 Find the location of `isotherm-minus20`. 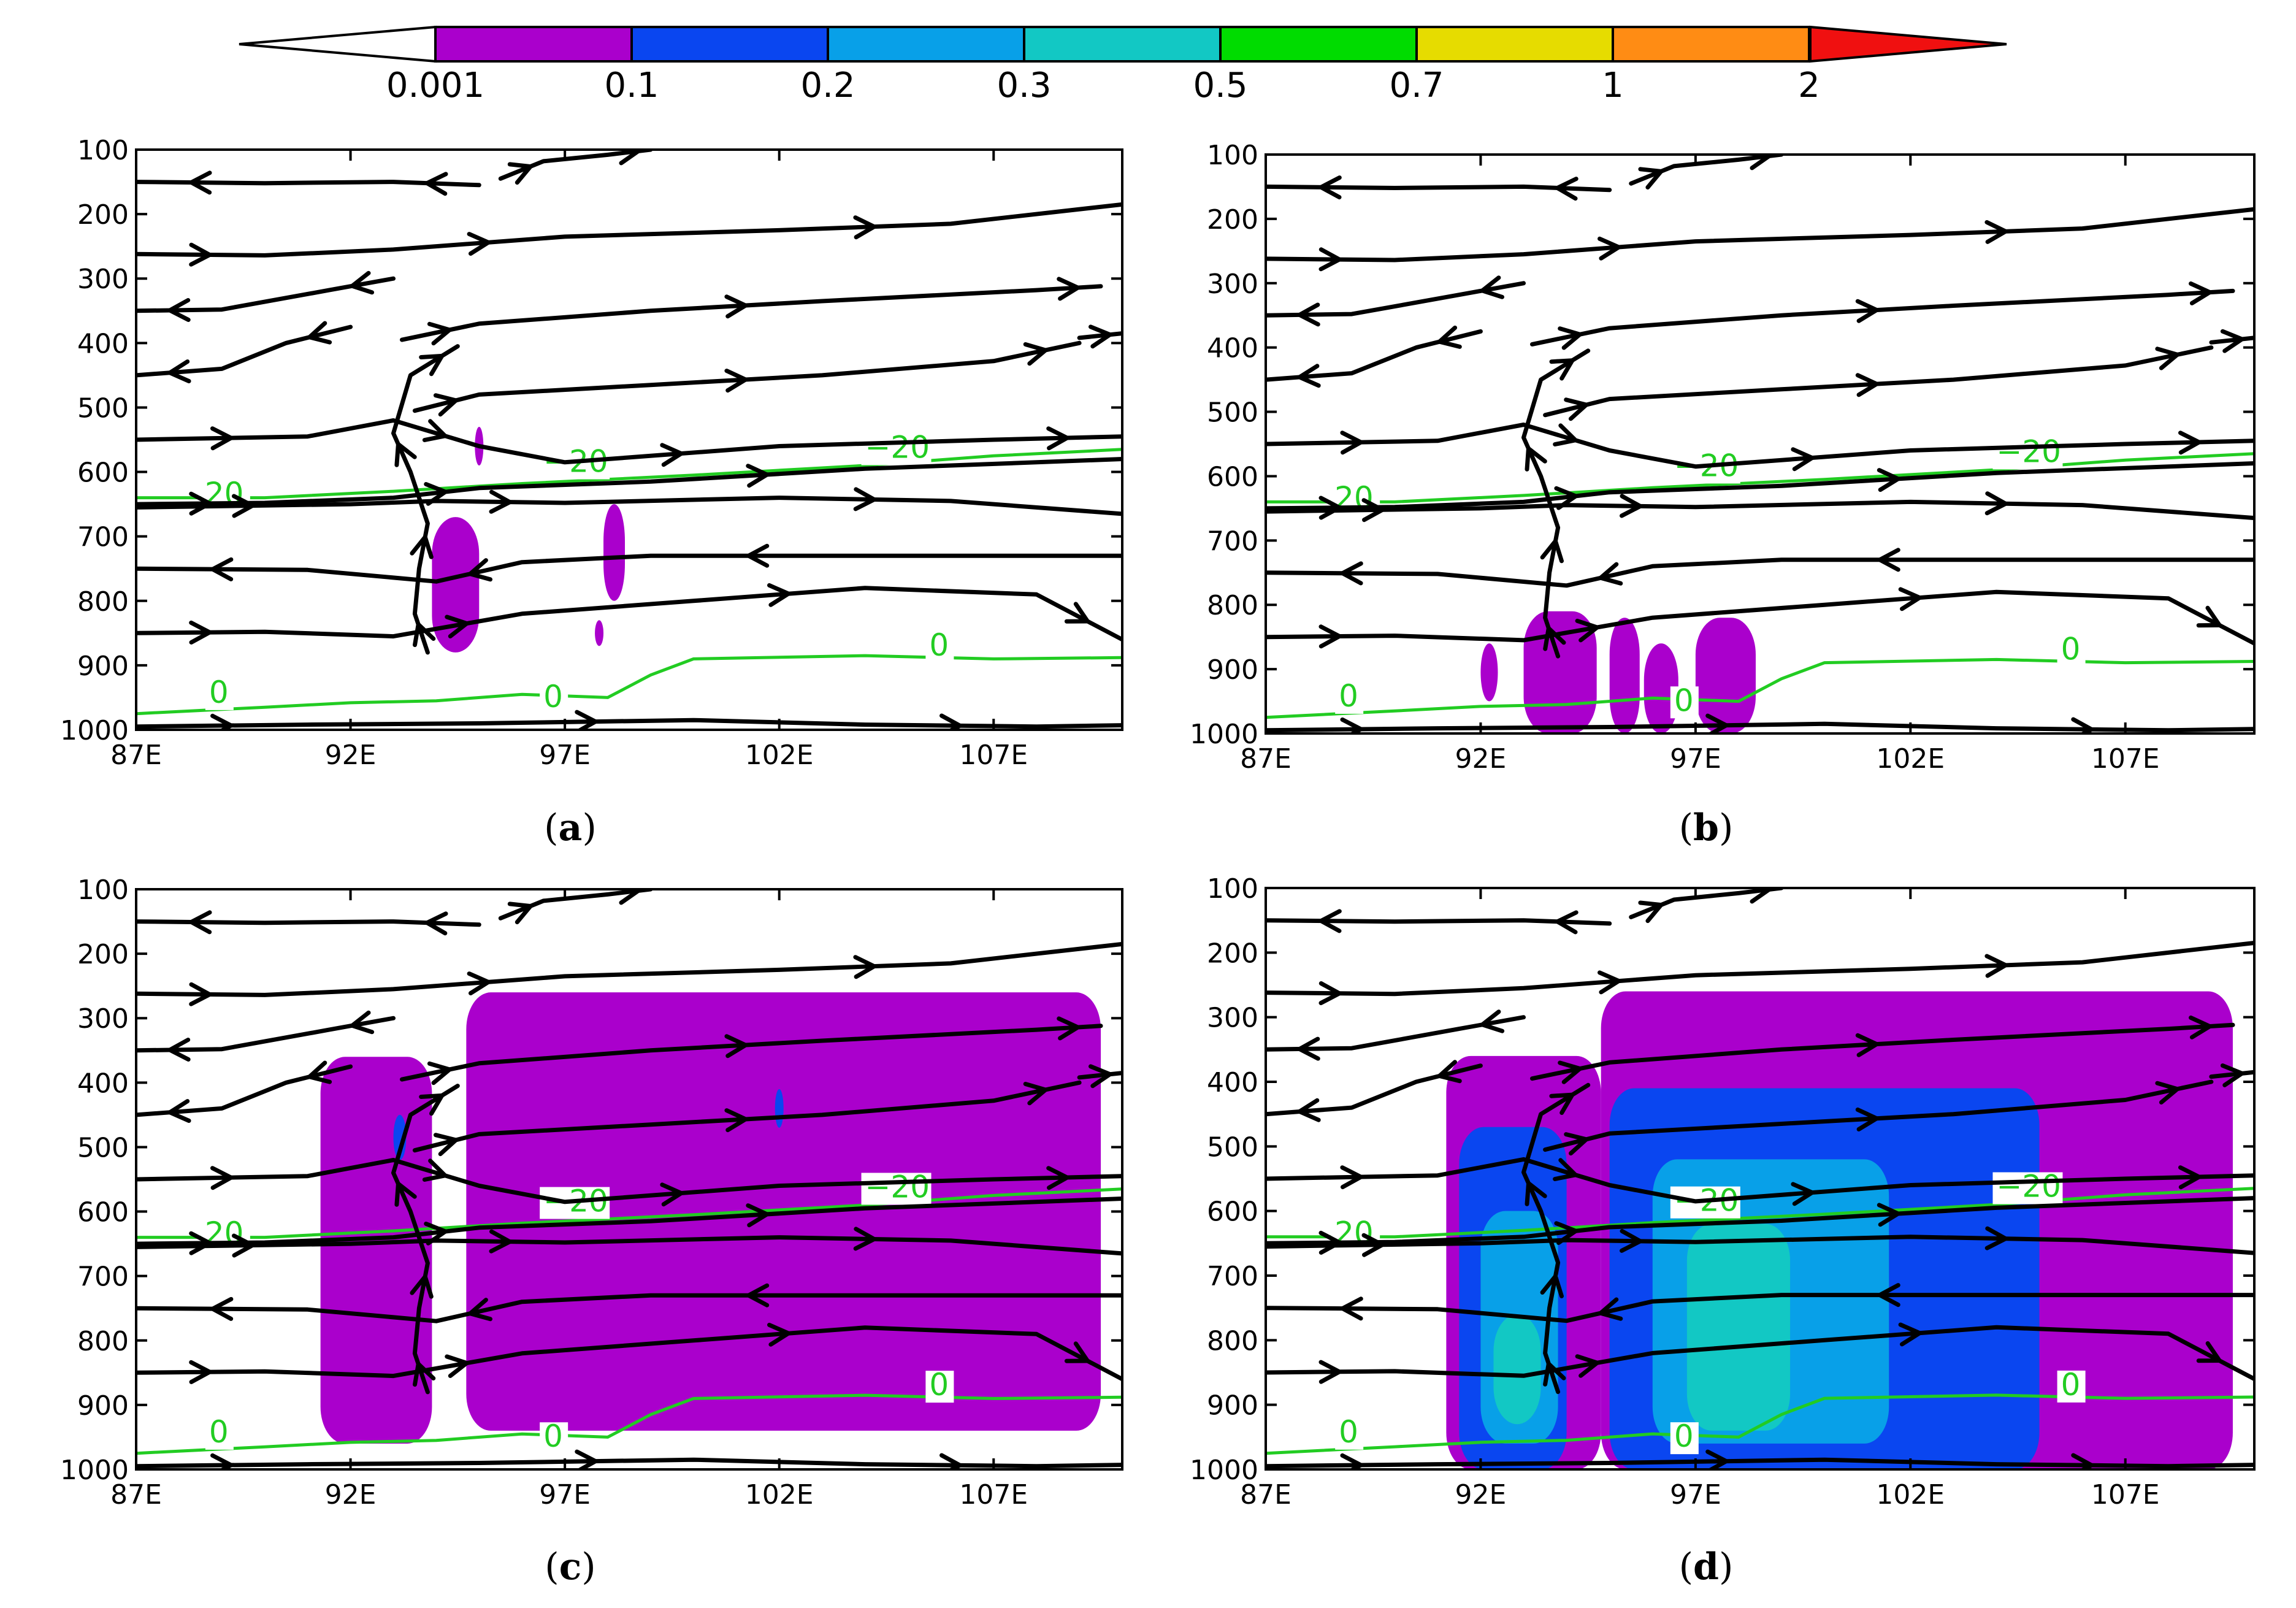

isotherm-minus20 is located at coordinates (1760, 478).